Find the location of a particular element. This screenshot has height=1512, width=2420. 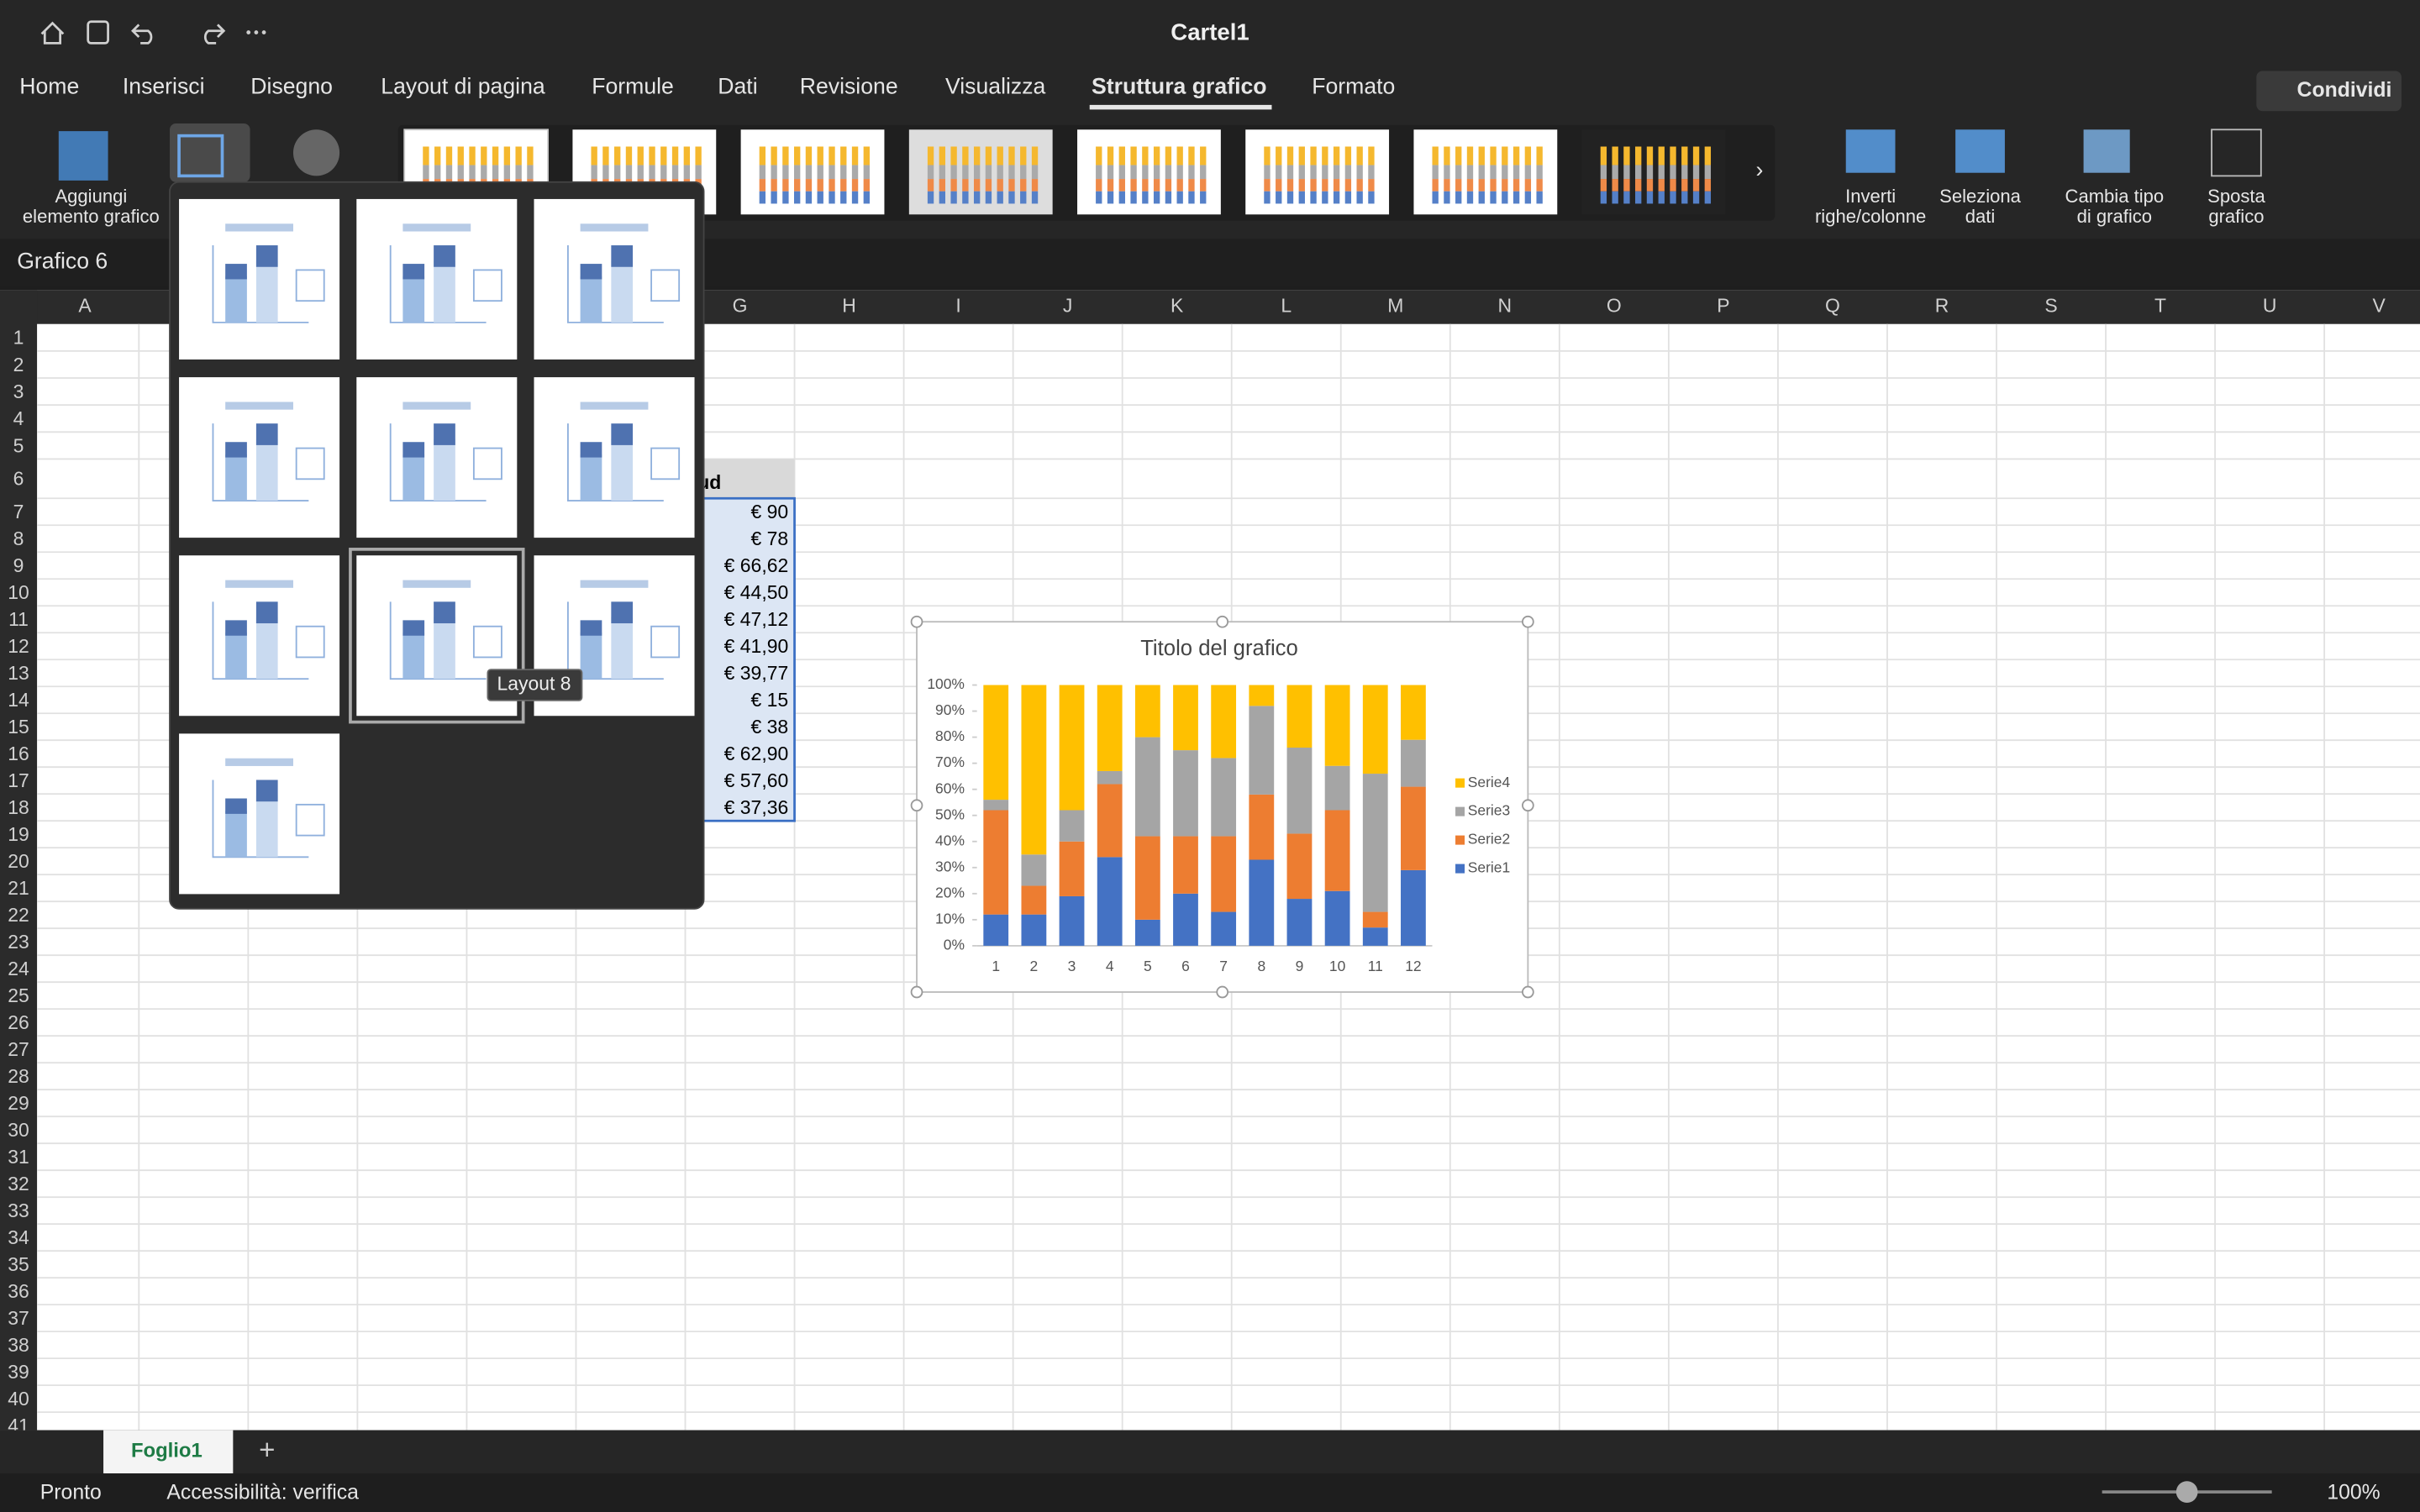

row-header: 6 is located at coordinates (18, 479).